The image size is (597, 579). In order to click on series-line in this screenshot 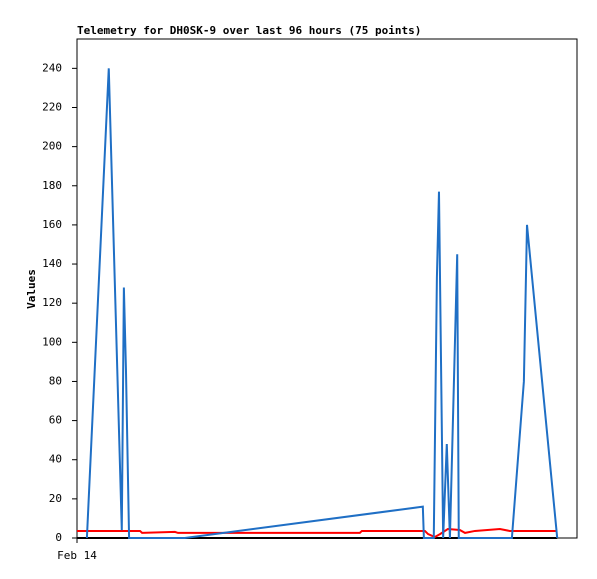, I will do `click(317, 533)`.